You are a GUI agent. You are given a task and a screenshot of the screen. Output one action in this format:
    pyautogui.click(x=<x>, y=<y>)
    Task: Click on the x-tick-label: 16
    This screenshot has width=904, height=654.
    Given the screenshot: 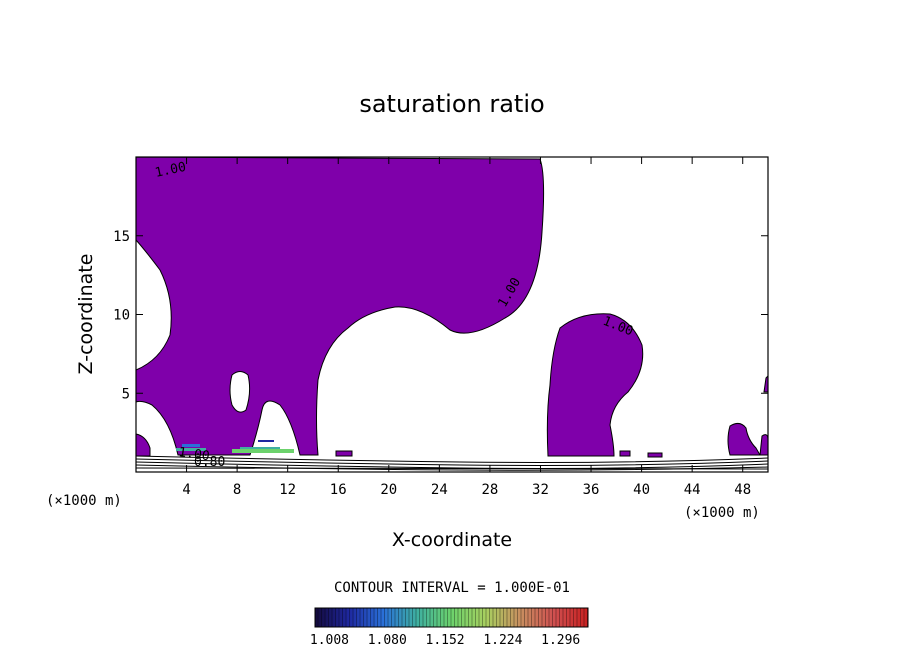 What is the action you would take?
    pyautogui.click(x=338, y=490)
    